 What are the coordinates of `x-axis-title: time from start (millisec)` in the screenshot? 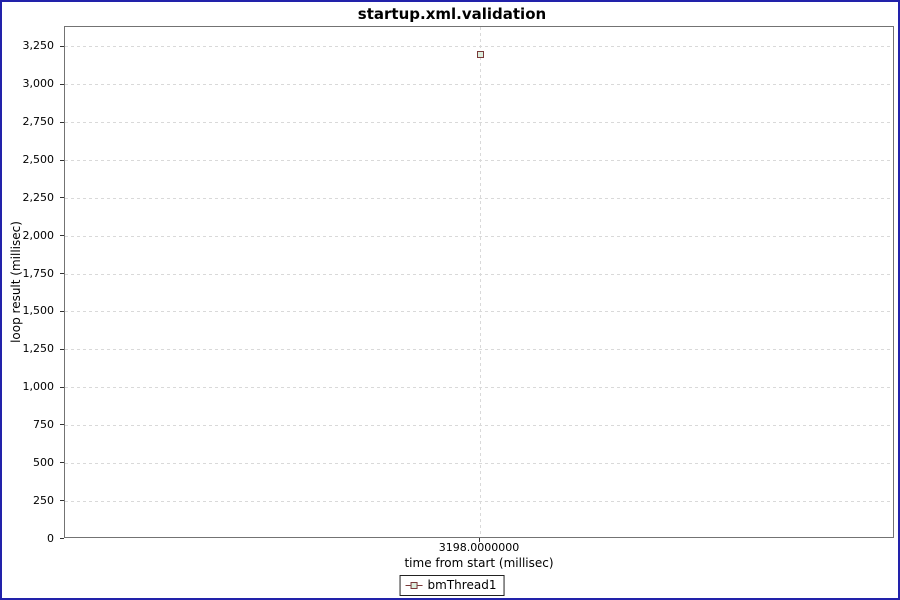 It's located at (479, 563).